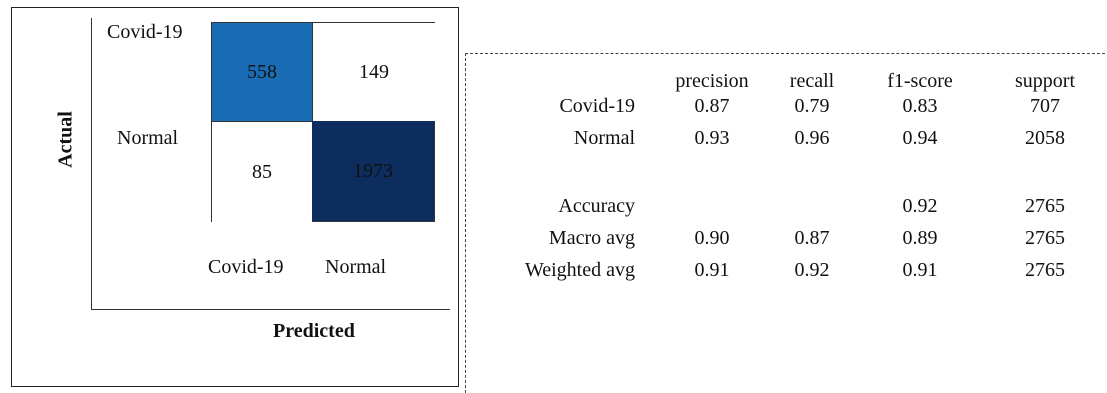  I want to click on cm-cell-1-1: 1973, so click(373, 171).